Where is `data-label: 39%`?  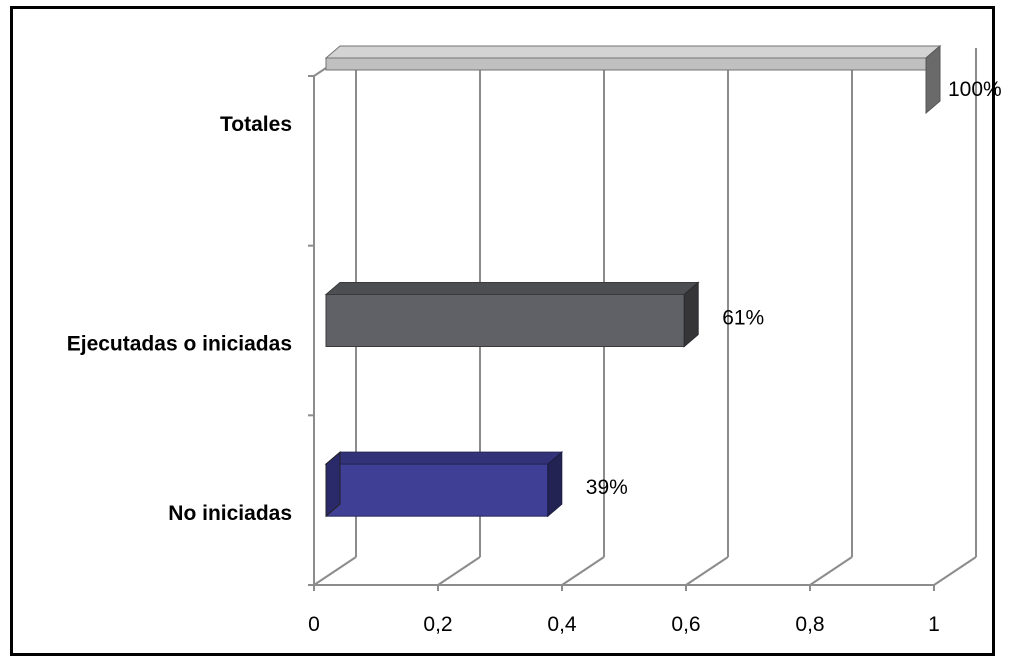 data-label: 39% is located at coordinates (607, 487).